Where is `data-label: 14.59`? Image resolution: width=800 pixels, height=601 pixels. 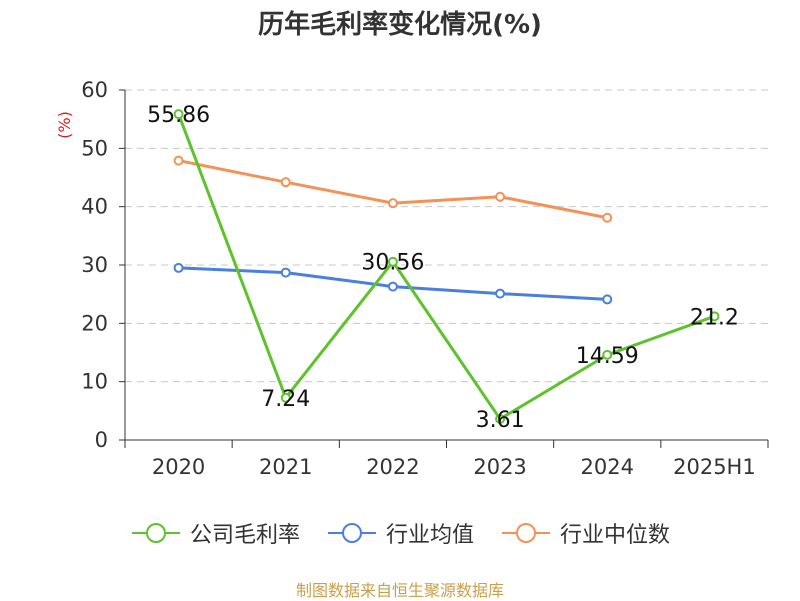 data-label: 14.59 is located at coordinates (607, 356).